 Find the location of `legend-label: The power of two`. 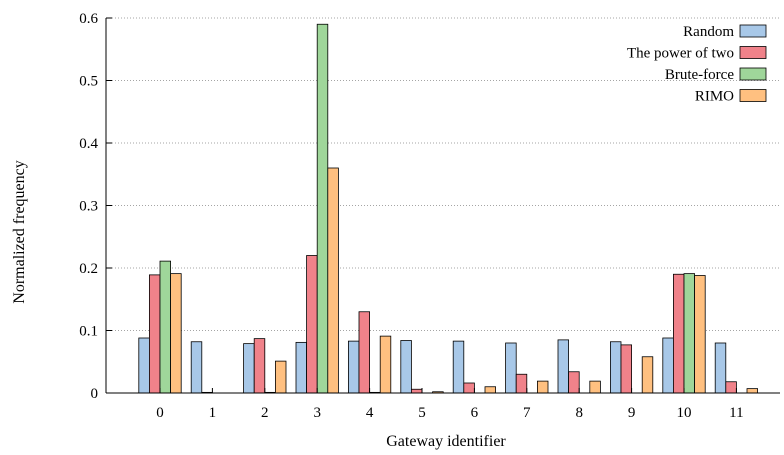

legend-label: The power of two is located at coordinates (680, 54).